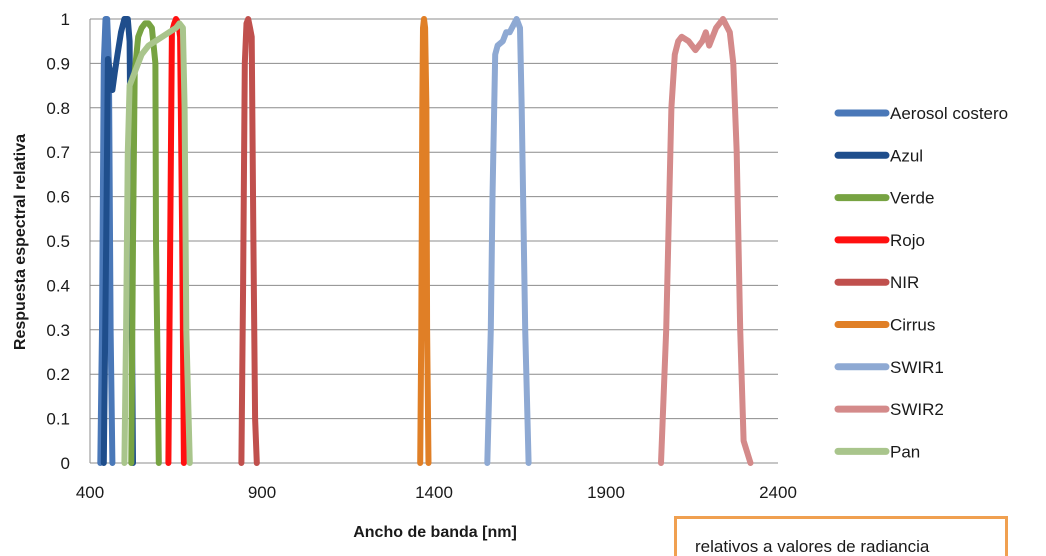  What do you see at coordinates (58, 330) in the screenshot?
I see `y-tick-label: 0.3` at bounding box center [58, 330].